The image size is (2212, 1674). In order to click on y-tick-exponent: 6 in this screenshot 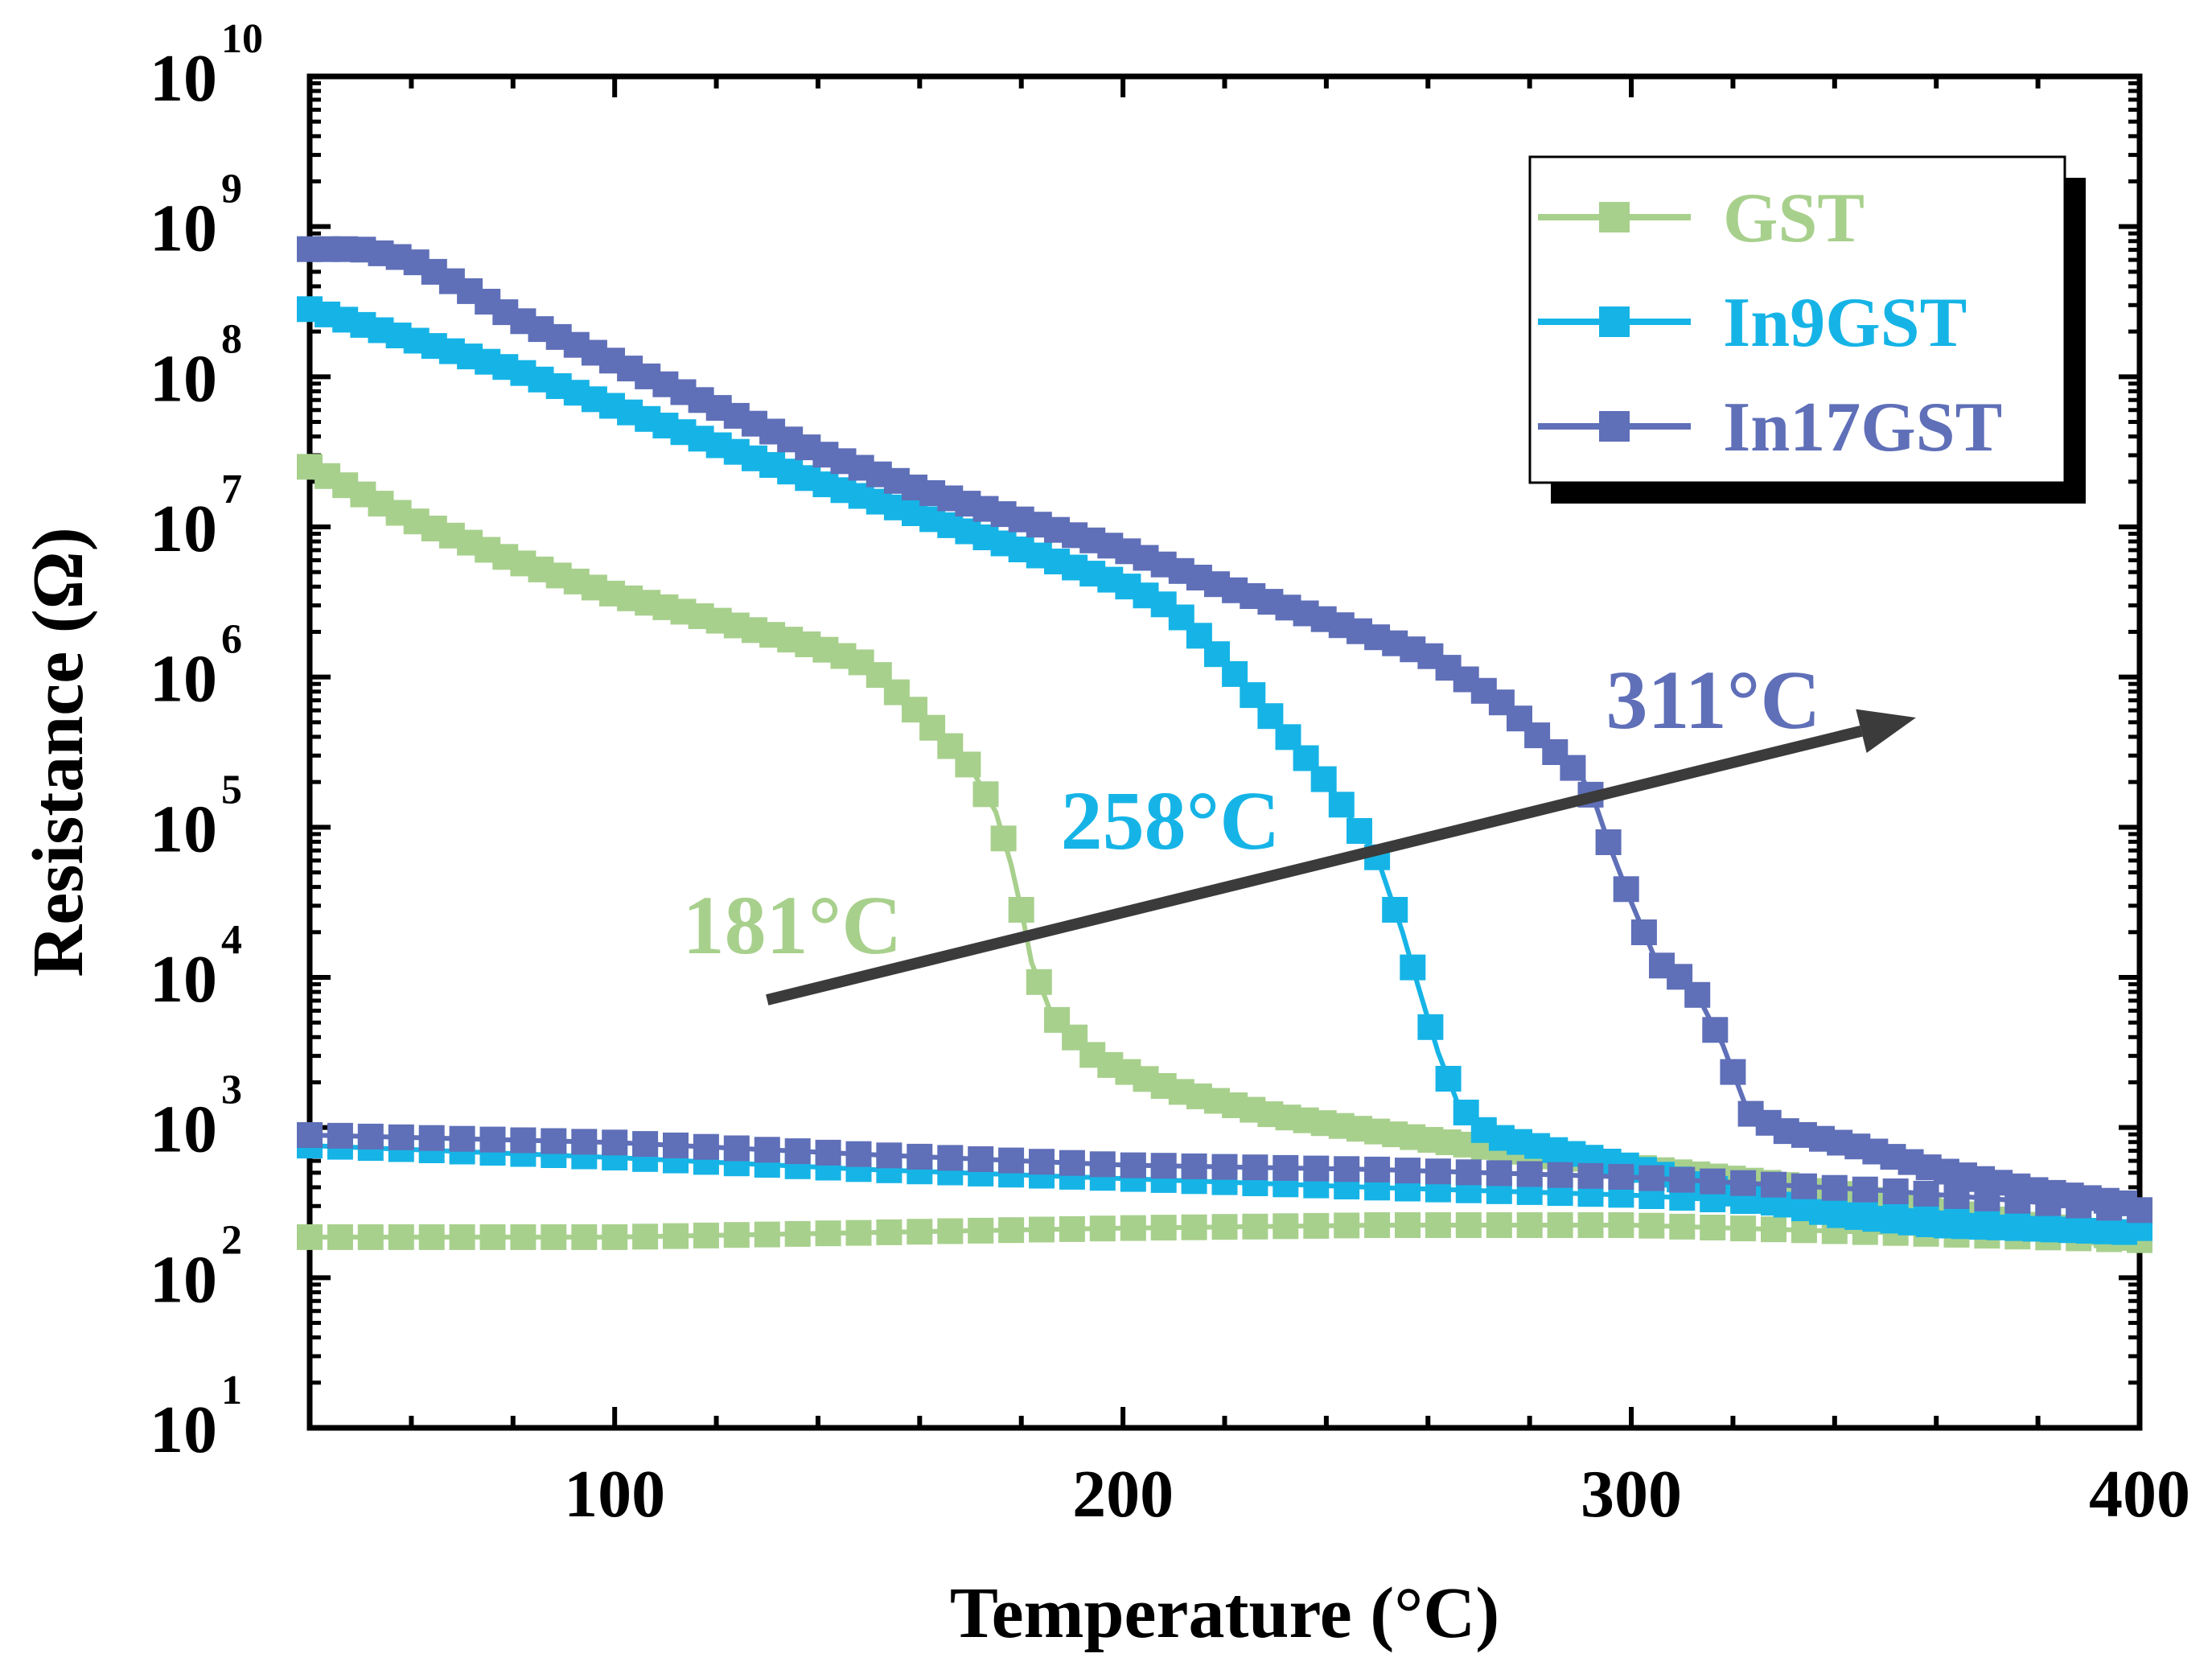, I will do `click(231, 640)`.